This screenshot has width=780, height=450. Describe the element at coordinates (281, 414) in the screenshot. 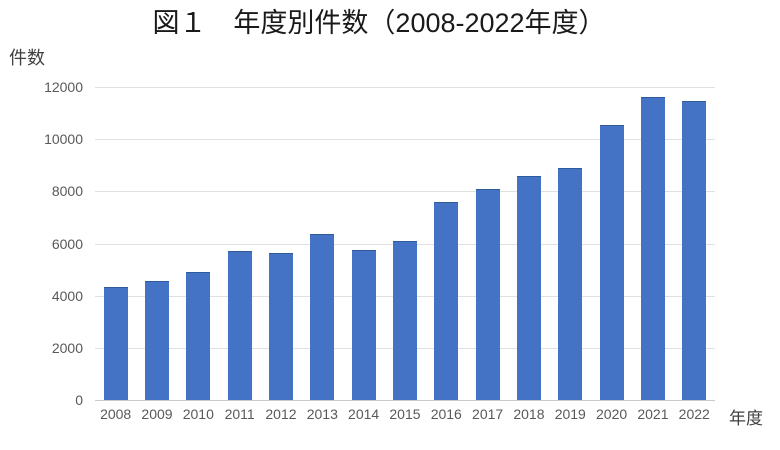

I see `x-tick-label-2012: 2012` at that location.